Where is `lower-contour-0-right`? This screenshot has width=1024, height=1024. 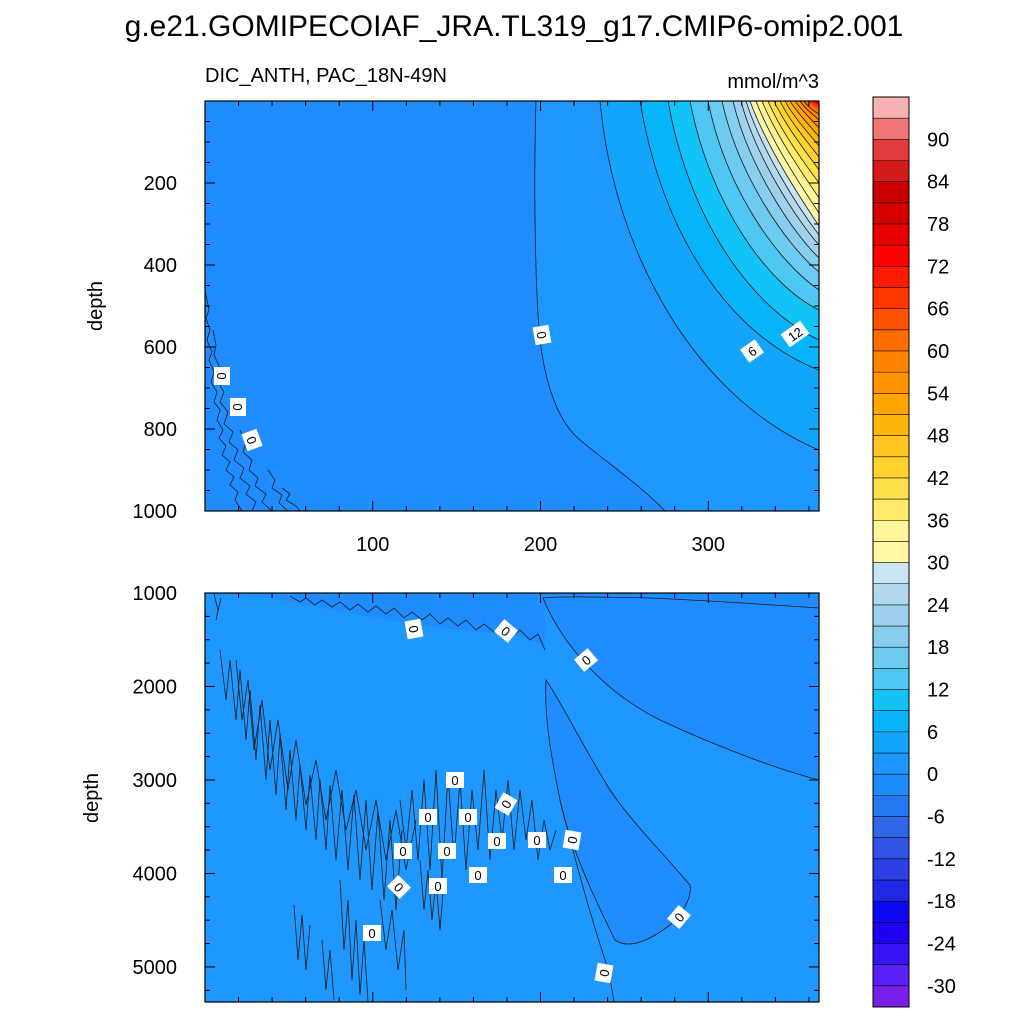
lower-contour-0-right is located at coordinates (680, 689).